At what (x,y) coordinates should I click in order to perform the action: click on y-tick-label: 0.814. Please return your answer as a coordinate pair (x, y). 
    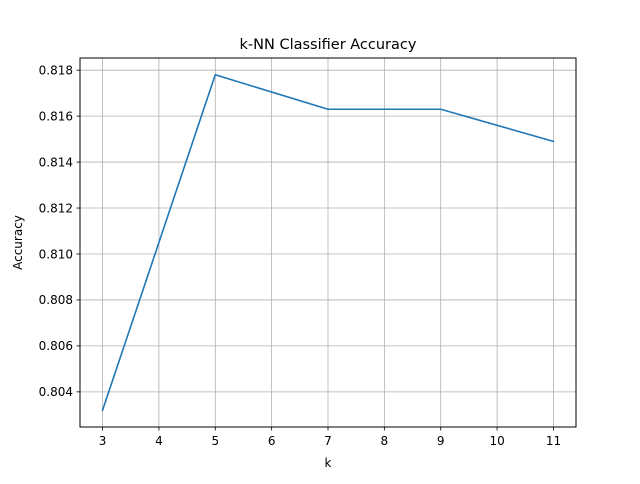
    Looking at the image, I should click on (56, 162).